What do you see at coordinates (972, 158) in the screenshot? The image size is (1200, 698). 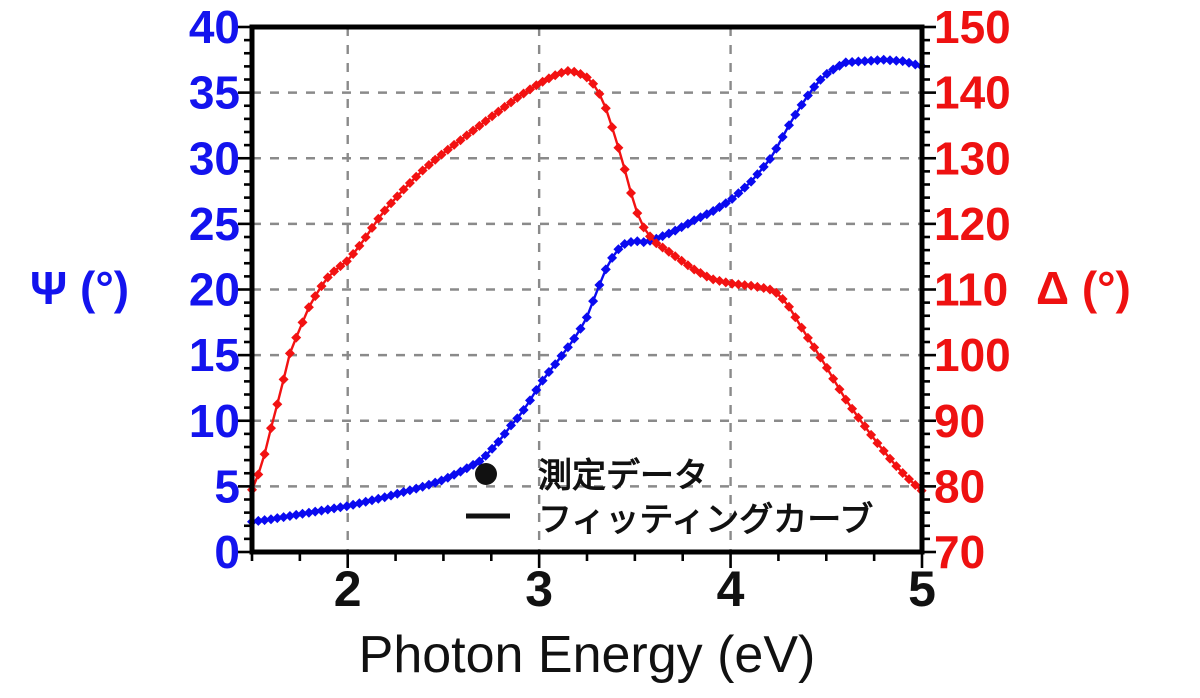 I see `right-tick-label: 130` at bounding box center [972, 158].